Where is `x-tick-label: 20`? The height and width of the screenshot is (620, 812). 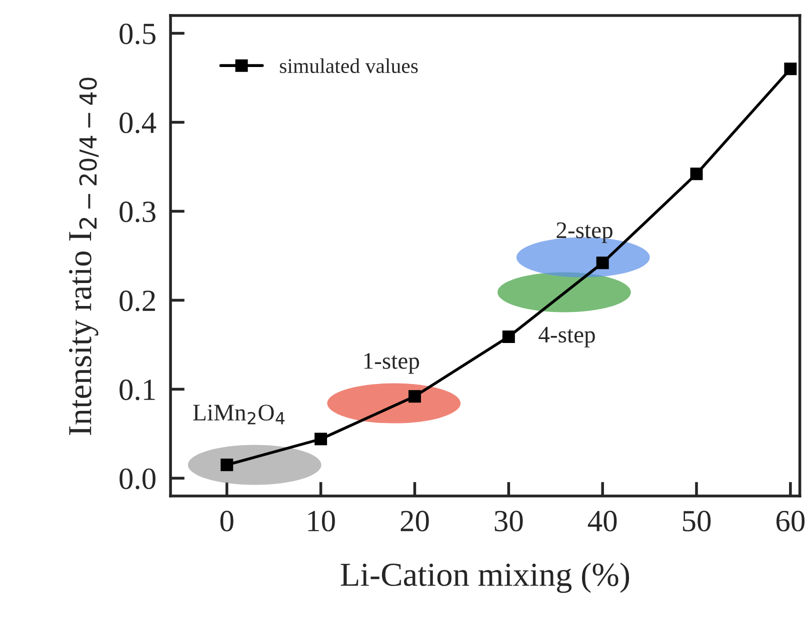
x-tick-label: 20 is located at coordinates (414, 521).